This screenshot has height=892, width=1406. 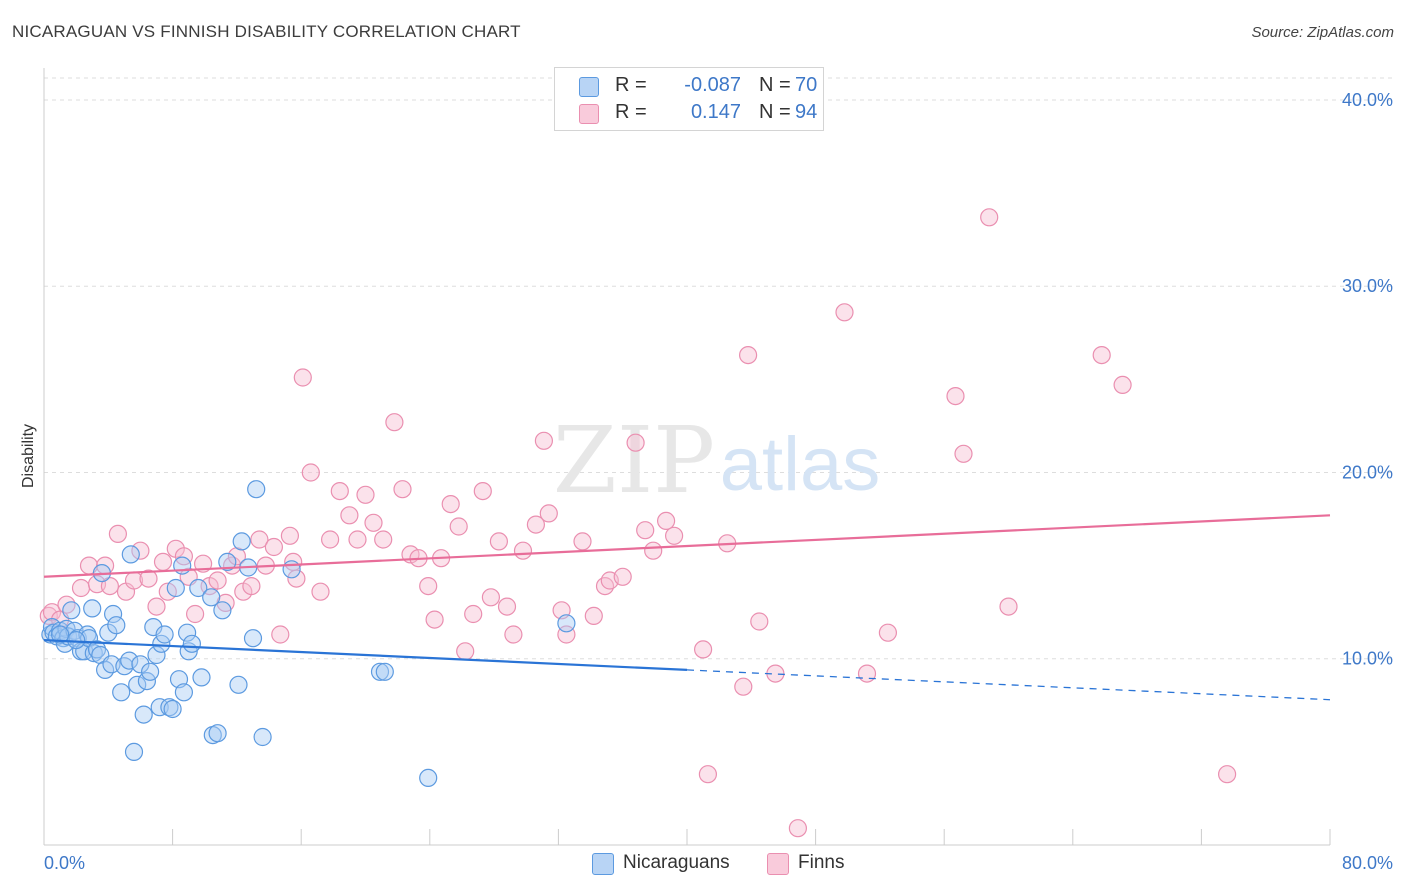 What do you see at coordinates (631, 112) in the screenshot?
I see `legend-r-label: R =` at bounding box center [631, 112].